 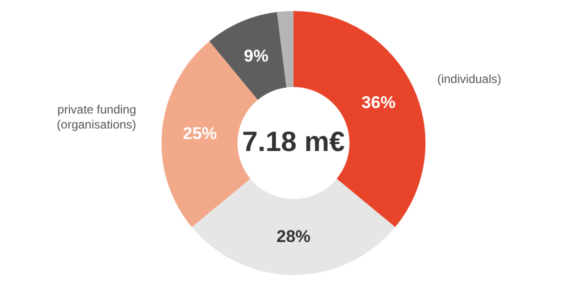 I want to click on slice-label: (individuals), so click(x=469, y=79).